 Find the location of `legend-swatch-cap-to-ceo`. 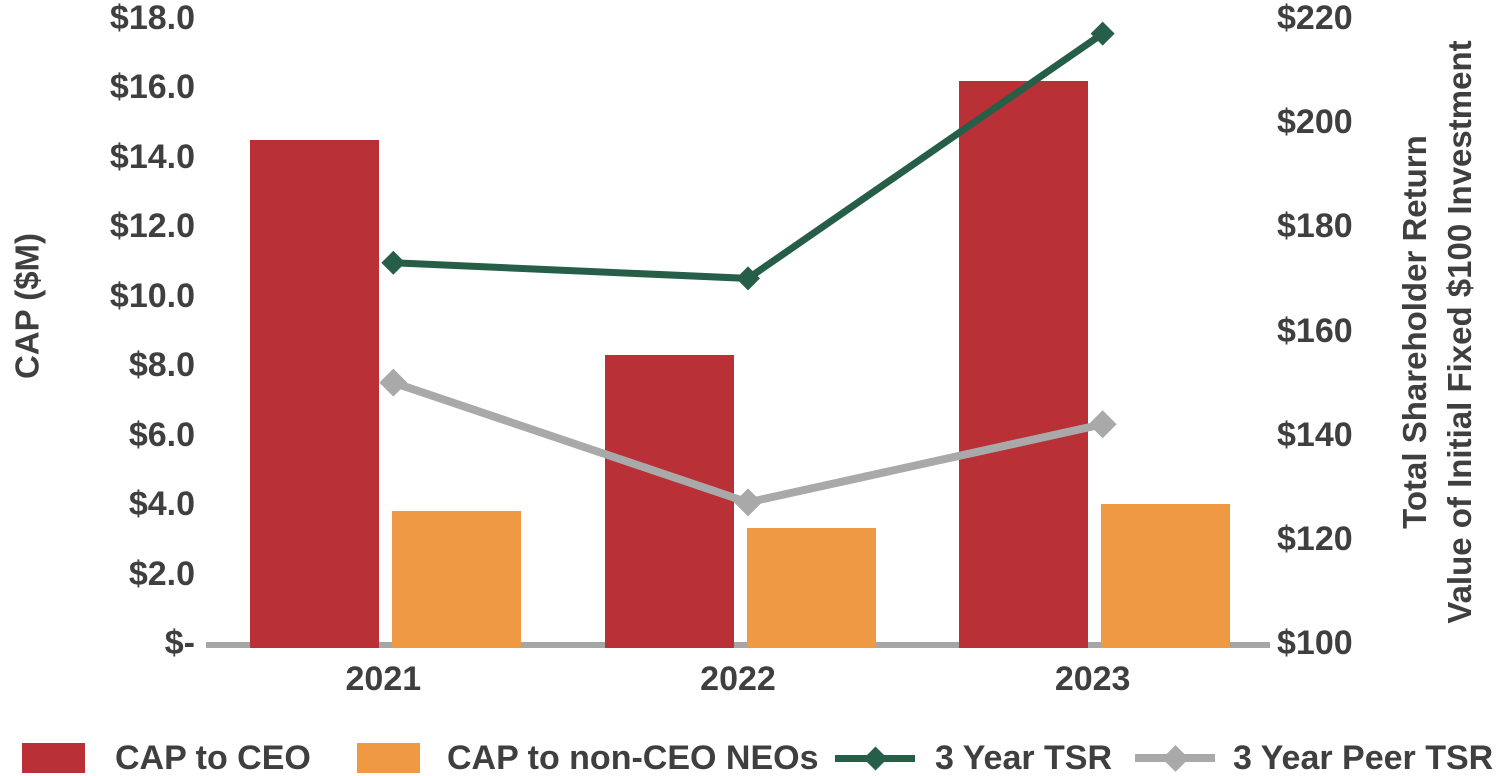

legend-swatch-cap-to-ceo is located at coordinates (53, 758).